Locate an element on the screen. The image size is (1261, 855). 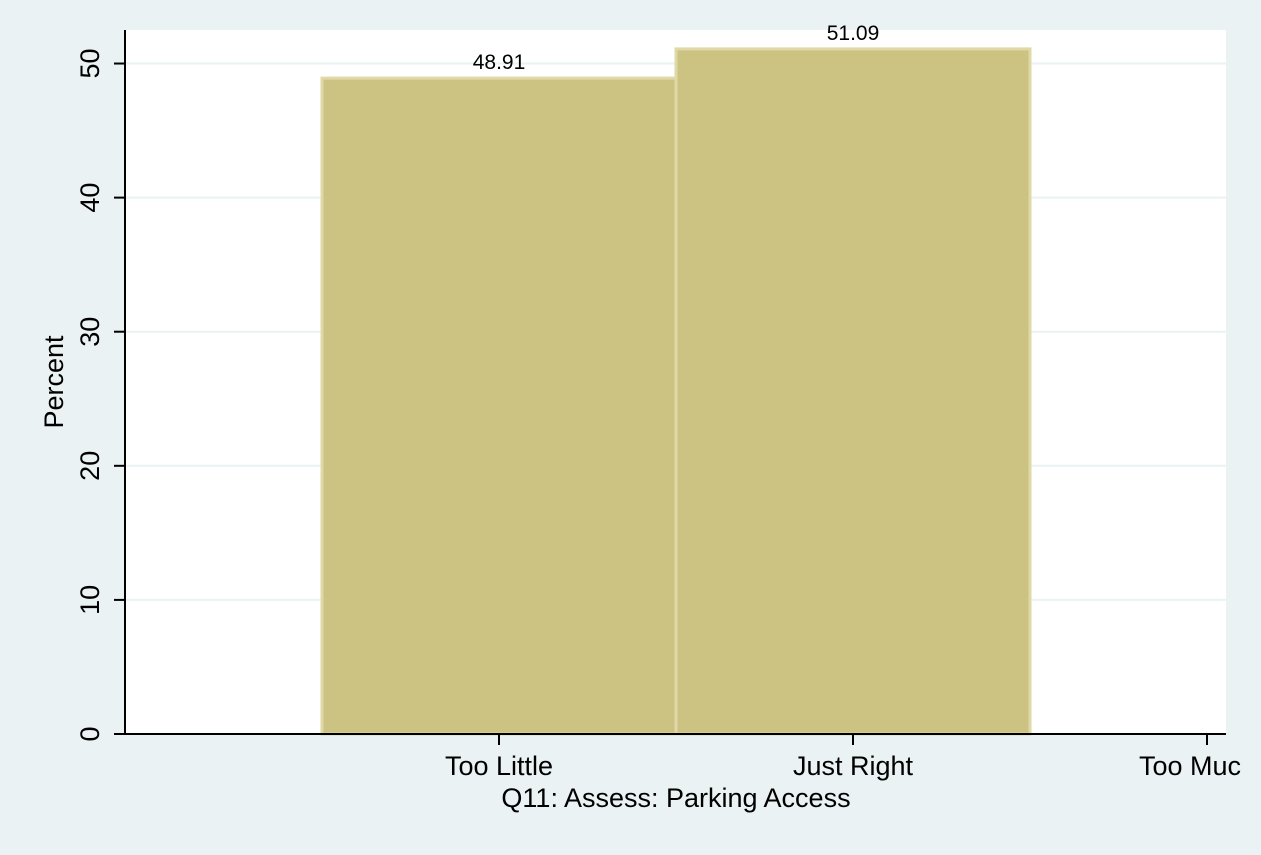
x-tick-label-too-muc: Too Muc is located at coordinates (1190, 766).